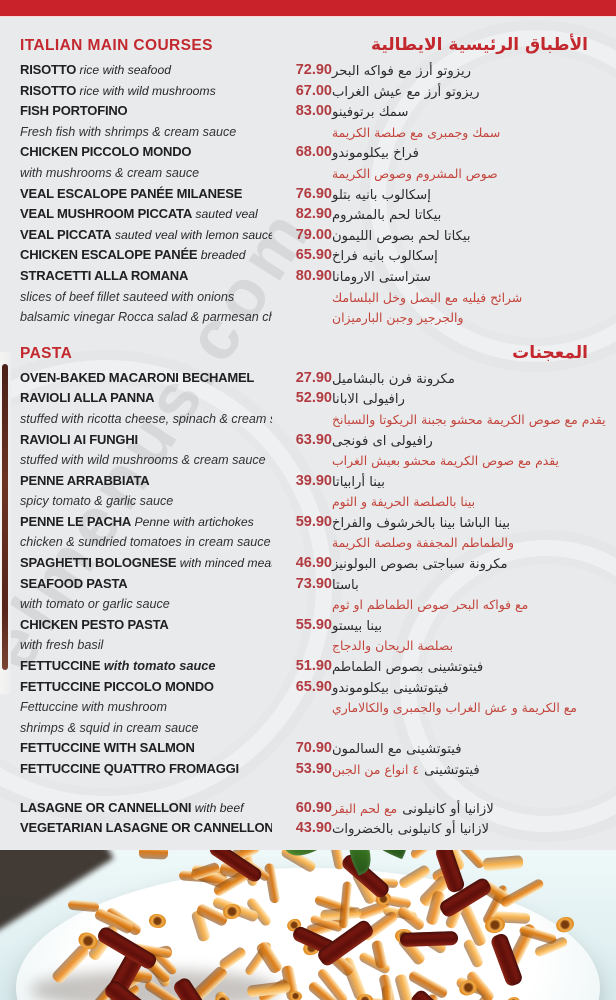  I want to click on pasta-mound, so click(310, 925).